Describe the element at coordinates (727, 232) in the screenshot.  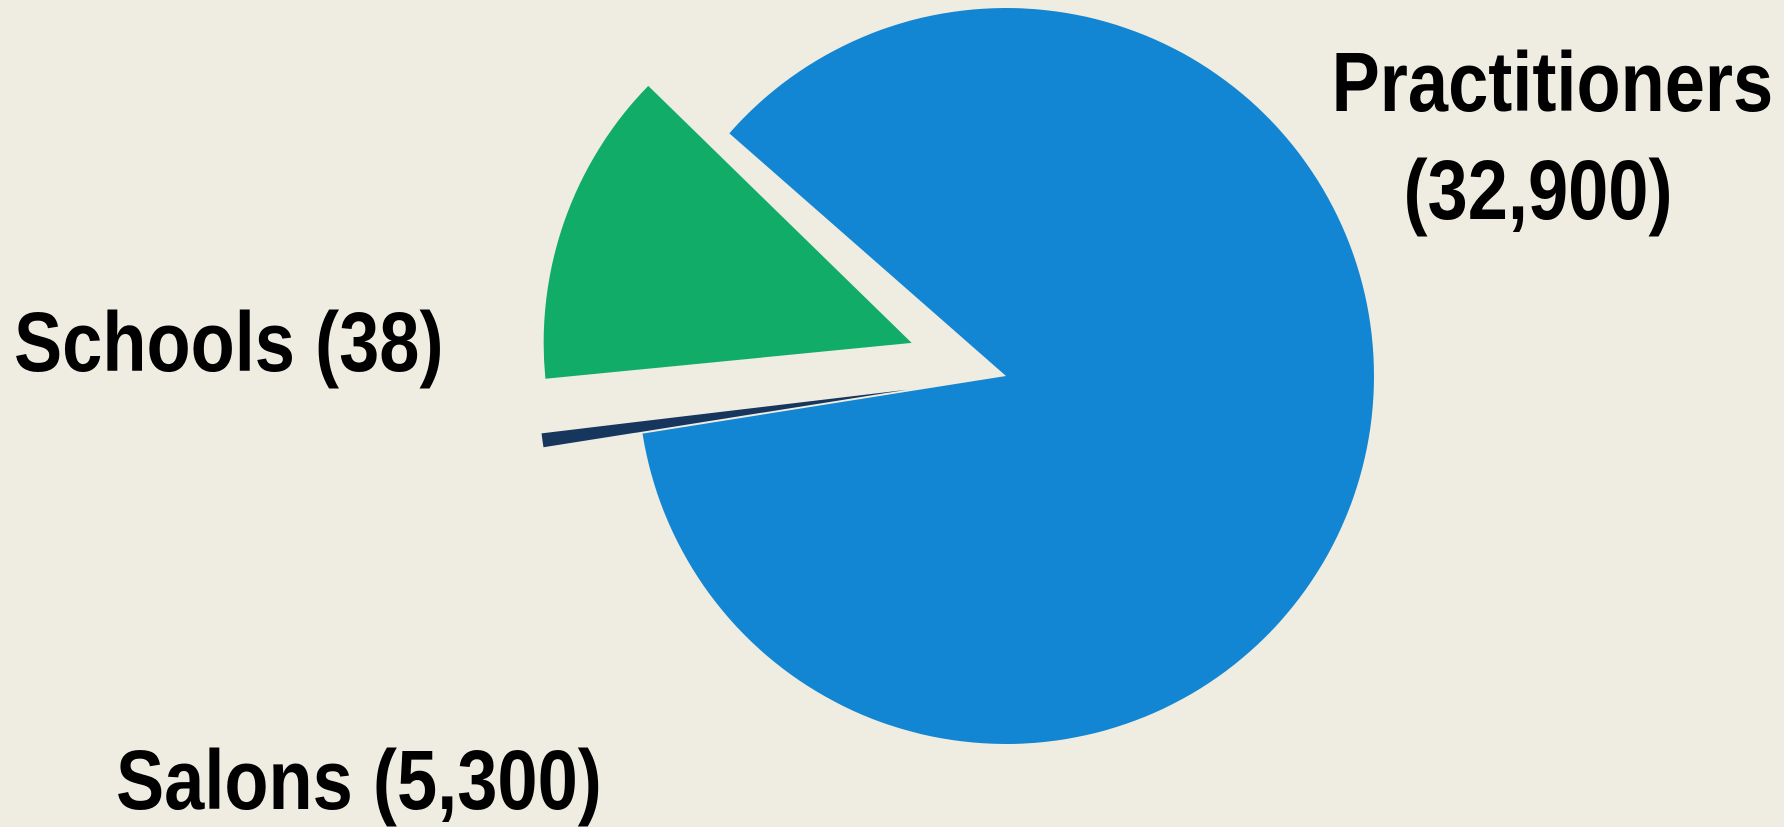
I see `slice-salons` at that location.